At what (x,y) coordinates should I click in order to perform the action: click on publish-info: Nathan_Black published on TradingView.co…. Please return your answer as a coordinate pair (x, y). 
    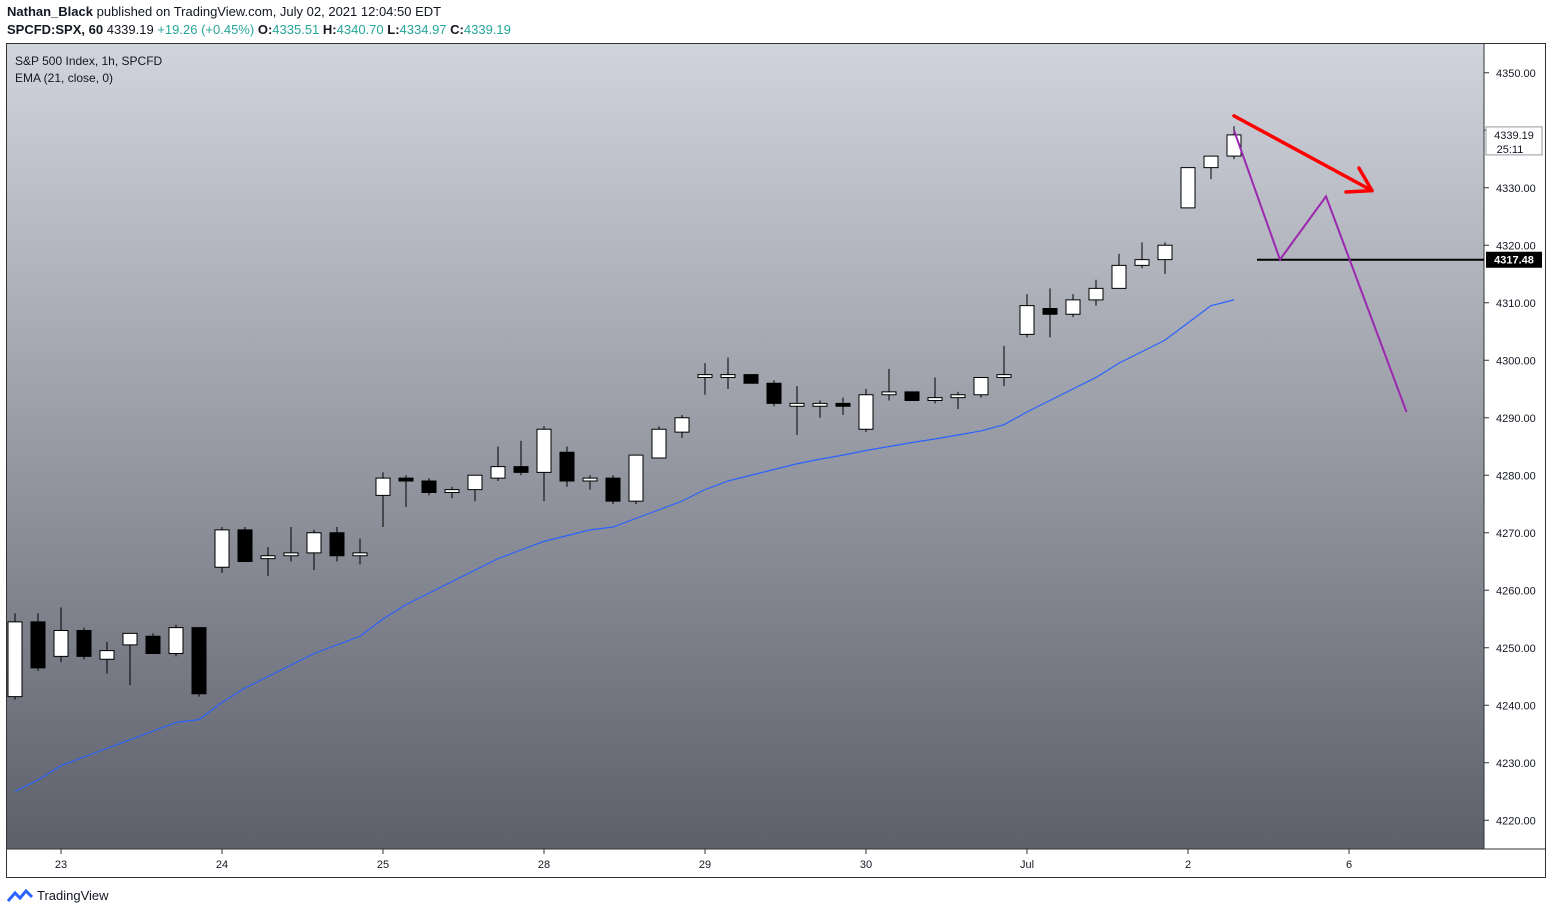
    Looking at the image, I should click on (224, 11).